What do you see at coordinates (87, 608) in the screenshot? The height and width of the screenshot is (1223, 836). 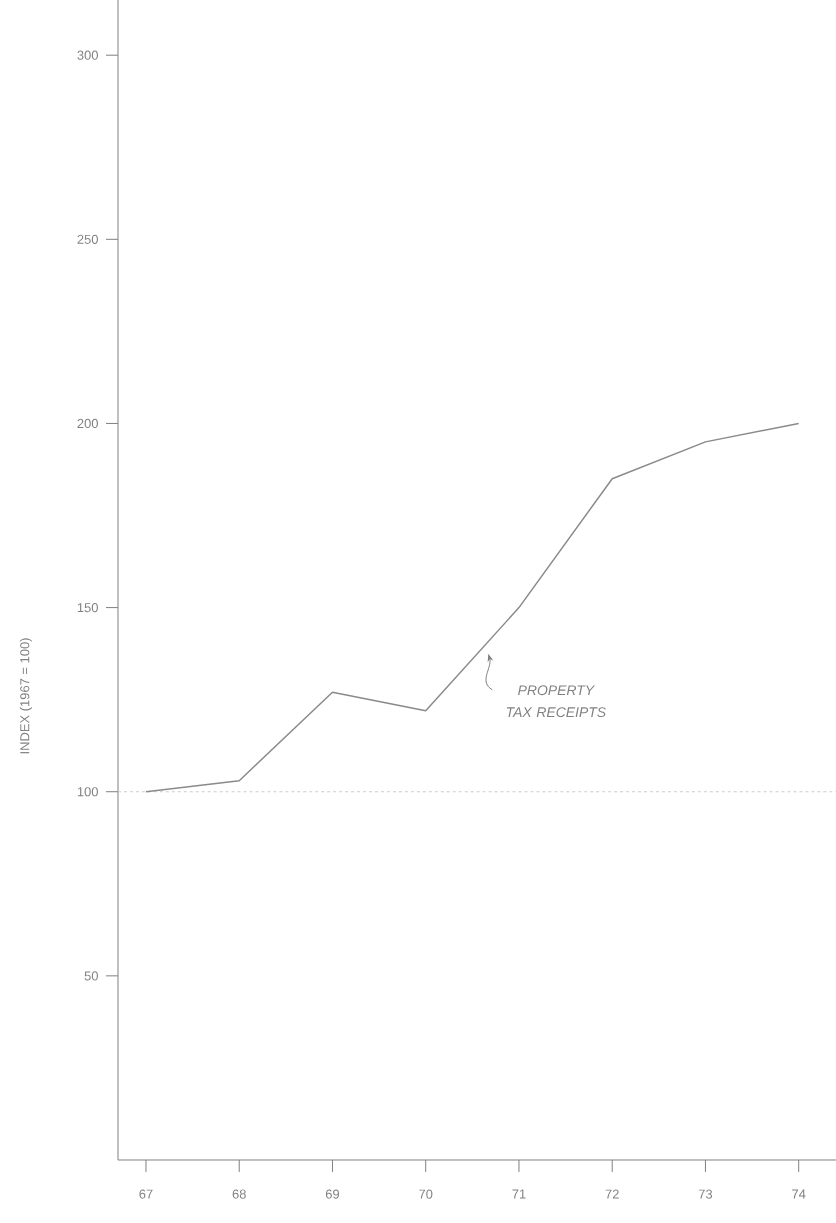 I see `y-tick-label: 150` at bounding box center [87, 608].